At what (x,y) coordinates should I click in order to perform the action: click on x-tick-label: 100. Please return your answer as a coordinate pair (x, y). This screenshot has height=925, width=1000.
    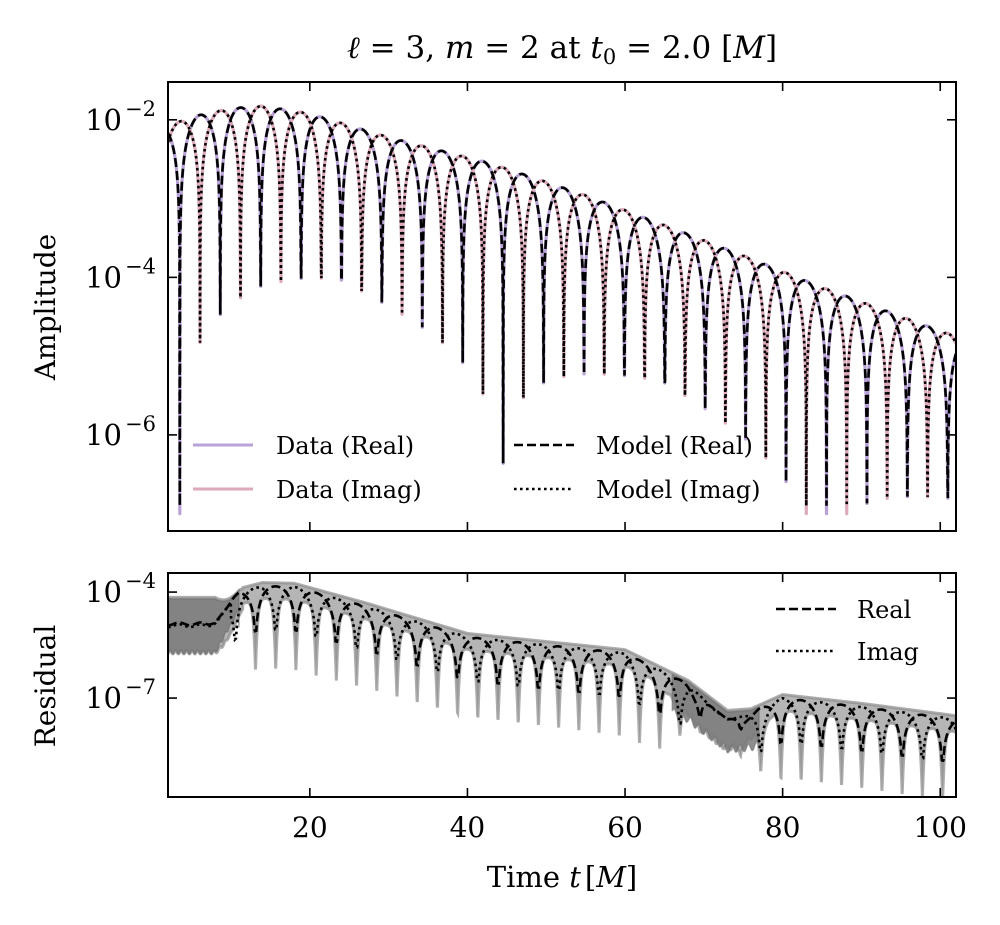
    Looking at the image, I should click on (940, 827).